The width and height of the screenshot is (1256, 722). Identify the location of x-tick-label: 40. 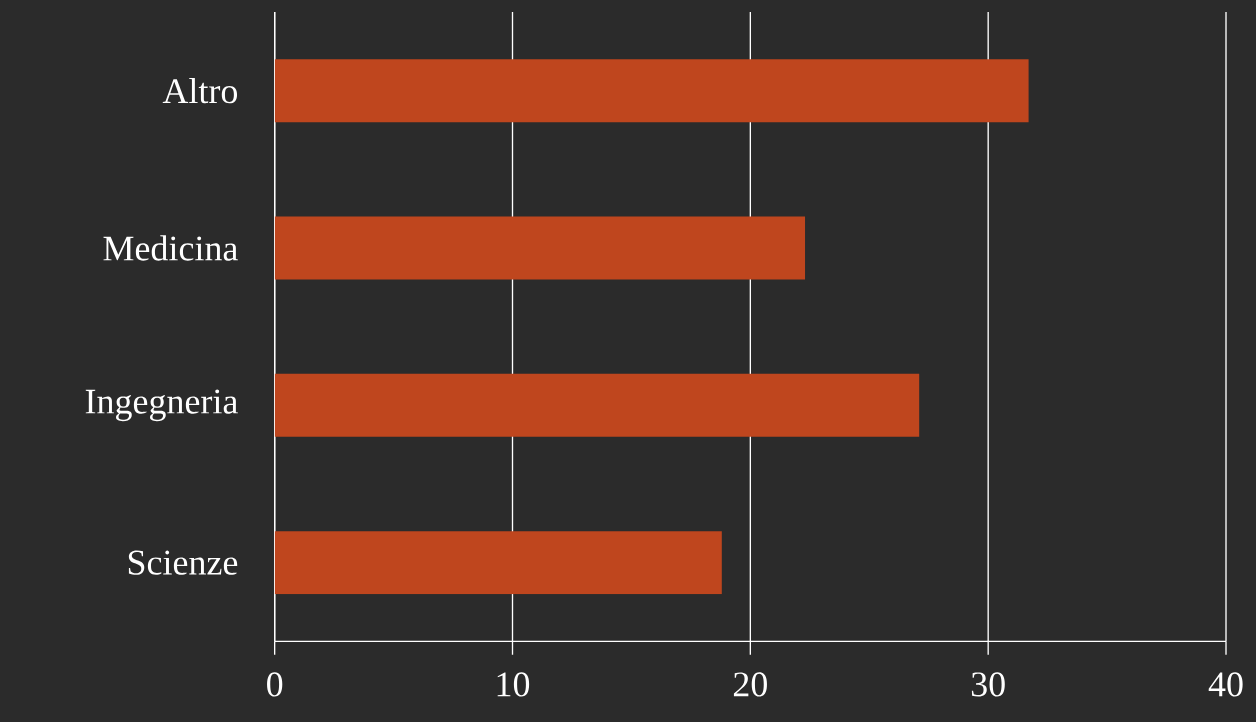
(1225, 684).